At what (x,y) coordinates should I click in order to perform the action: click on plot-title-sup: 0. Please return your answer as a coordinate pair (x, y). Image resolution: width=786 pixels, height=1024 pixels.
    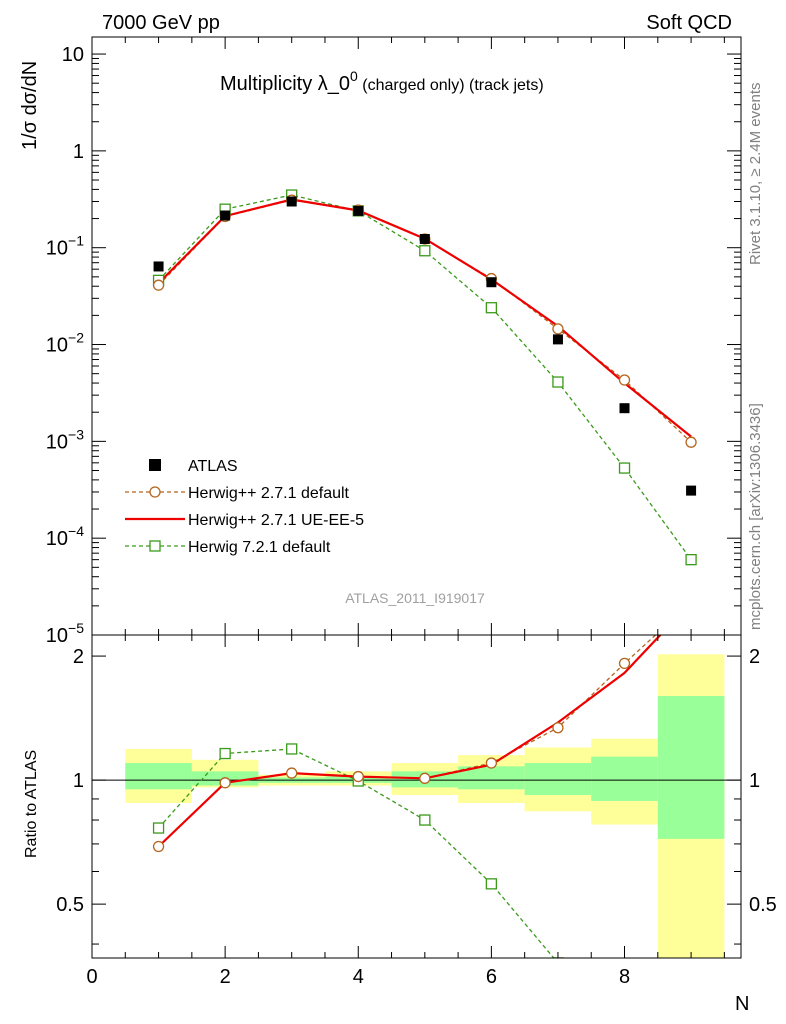
    Looking at the image, I should click on (354, 76).